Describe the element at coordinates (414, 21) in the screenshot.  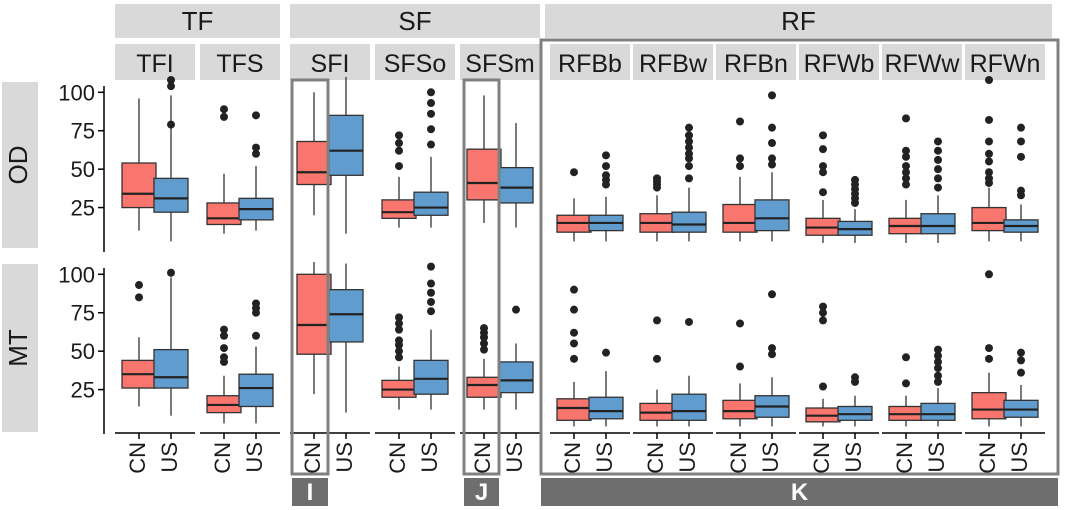
I see `group-label-SF: SF` at that location.